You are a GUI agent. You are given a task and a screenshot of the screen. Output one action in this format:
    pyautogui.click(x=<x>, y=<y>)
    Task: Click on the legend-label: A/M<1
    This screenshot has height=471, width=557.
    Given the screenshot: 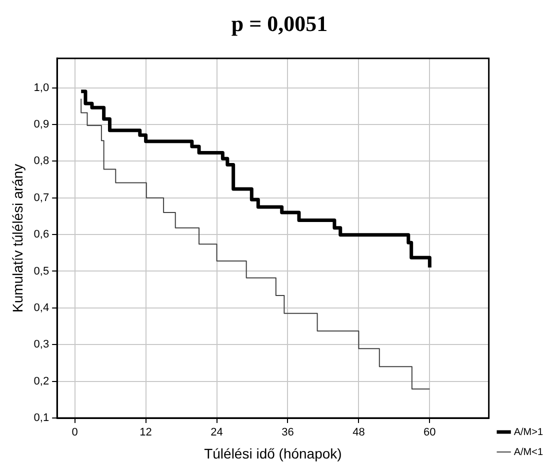 What is the action you would take?
    pyautogui.click(x=529, y=452)
    